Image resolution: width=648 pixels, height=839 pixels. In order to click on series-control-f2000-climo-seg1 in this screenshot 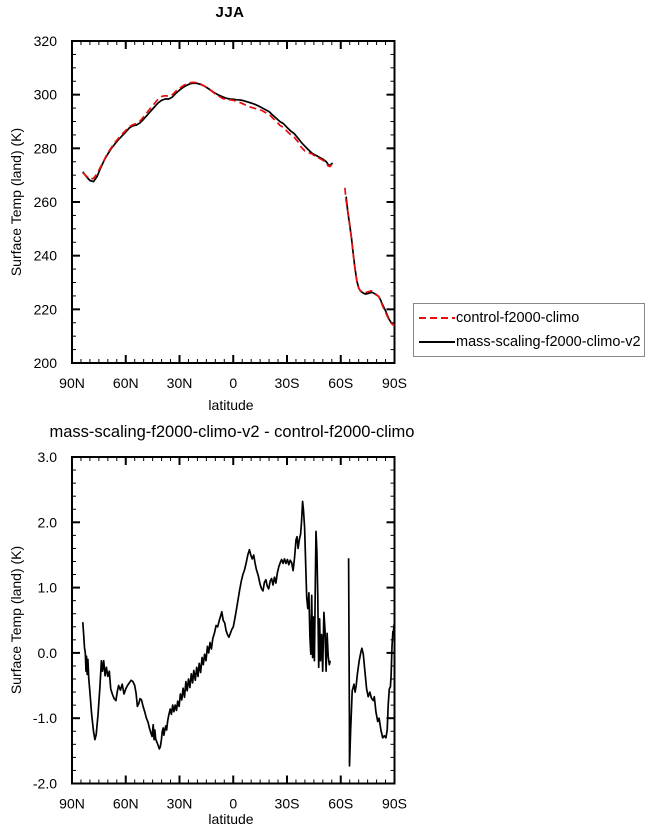, I will do `click(369, 257)`.